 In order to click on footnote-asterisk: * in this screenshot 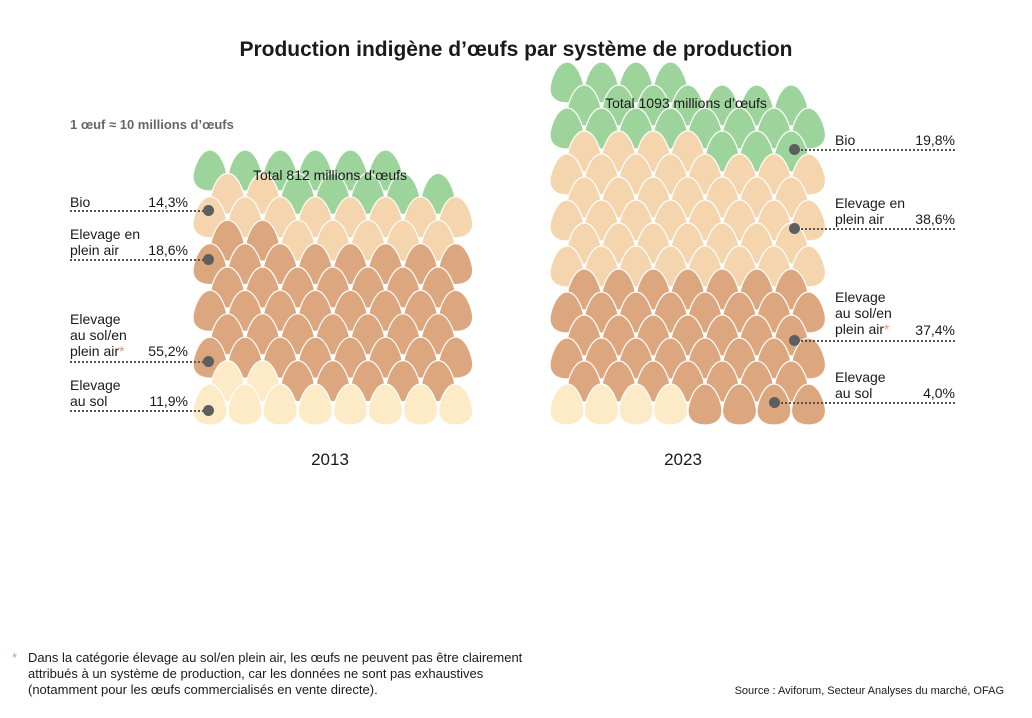, I will do `click(15, 657)`.